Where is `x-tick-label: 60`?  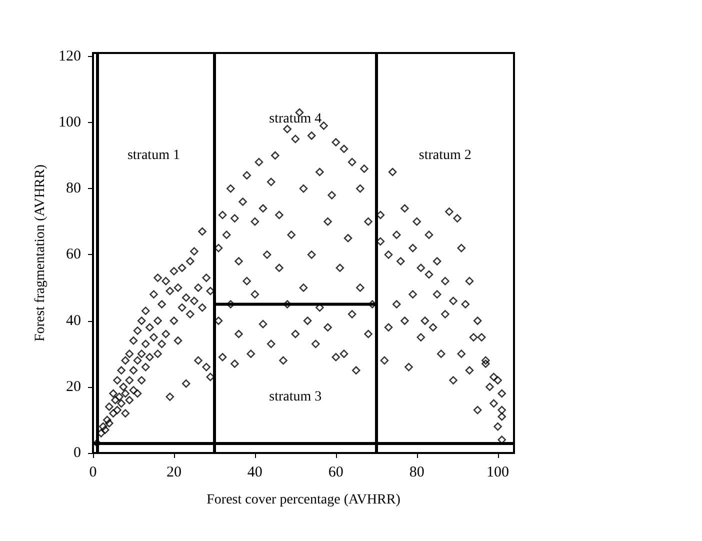
x-tick-label: 60 is located at coordinates (336, 472).